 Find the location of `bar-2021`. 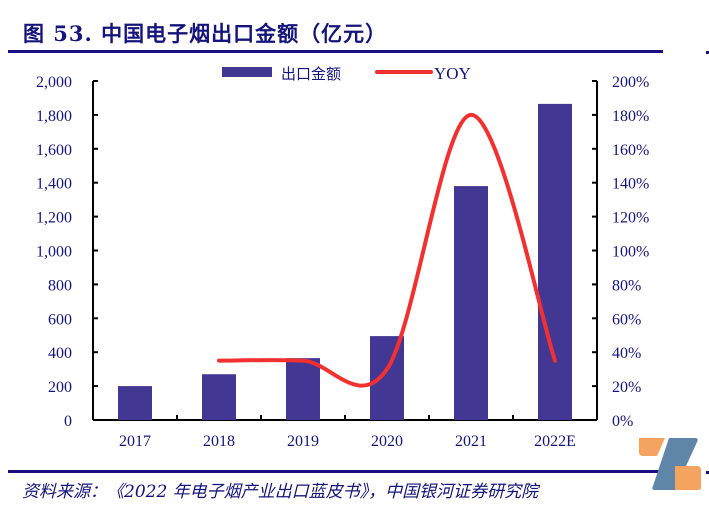

bar-2021 is located at coordinates (471, 303).